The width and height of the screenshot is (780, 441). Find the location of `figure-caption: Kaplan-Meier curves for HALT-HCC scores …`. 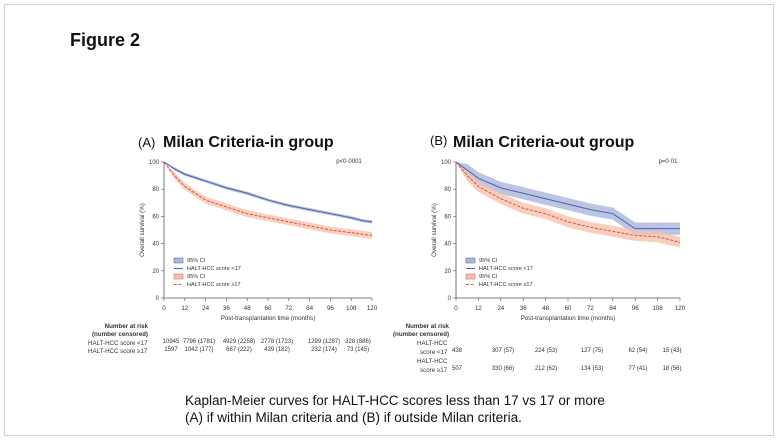

figure-caption: Kaplan-Meier curves for HALT-HCC scores … is located at coordinates (445, 409).